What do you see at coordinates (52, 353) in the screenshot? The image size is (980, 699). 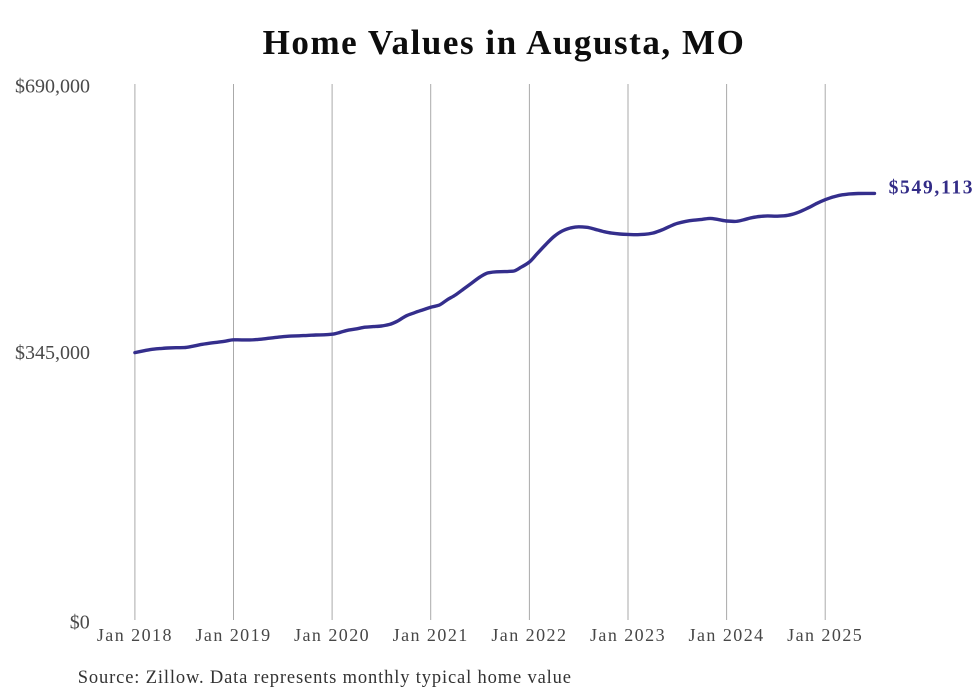 I see `svg-text: $345,000` at bounding box center [52, 353].